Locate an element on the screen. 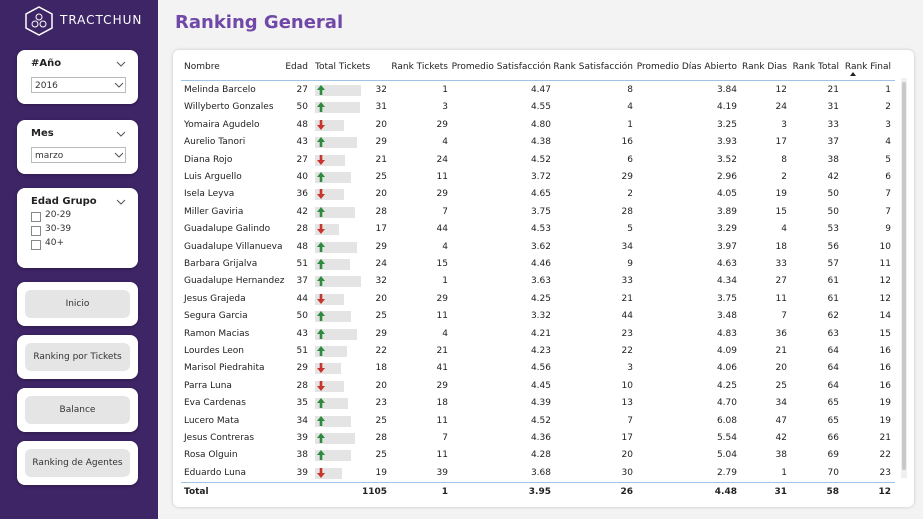 The image size is (923, 519). dropdown: marzo is located at coordinates (78, 155).